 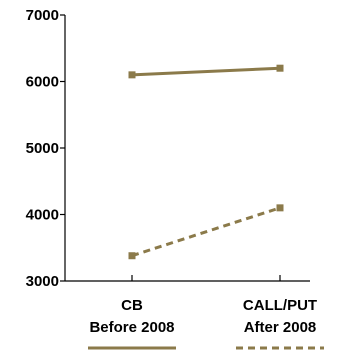 I want to click on y-tick-label: 6000, so click(x=42, y=82).